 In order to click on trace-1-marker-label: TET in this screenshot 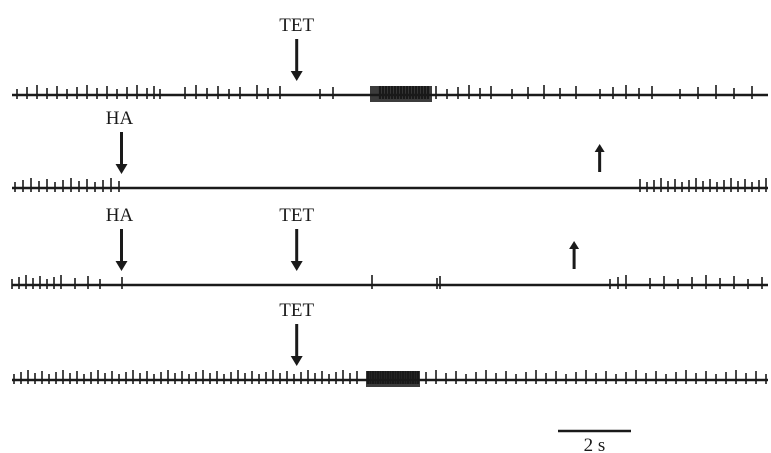, I will do `click(296, 25)`.